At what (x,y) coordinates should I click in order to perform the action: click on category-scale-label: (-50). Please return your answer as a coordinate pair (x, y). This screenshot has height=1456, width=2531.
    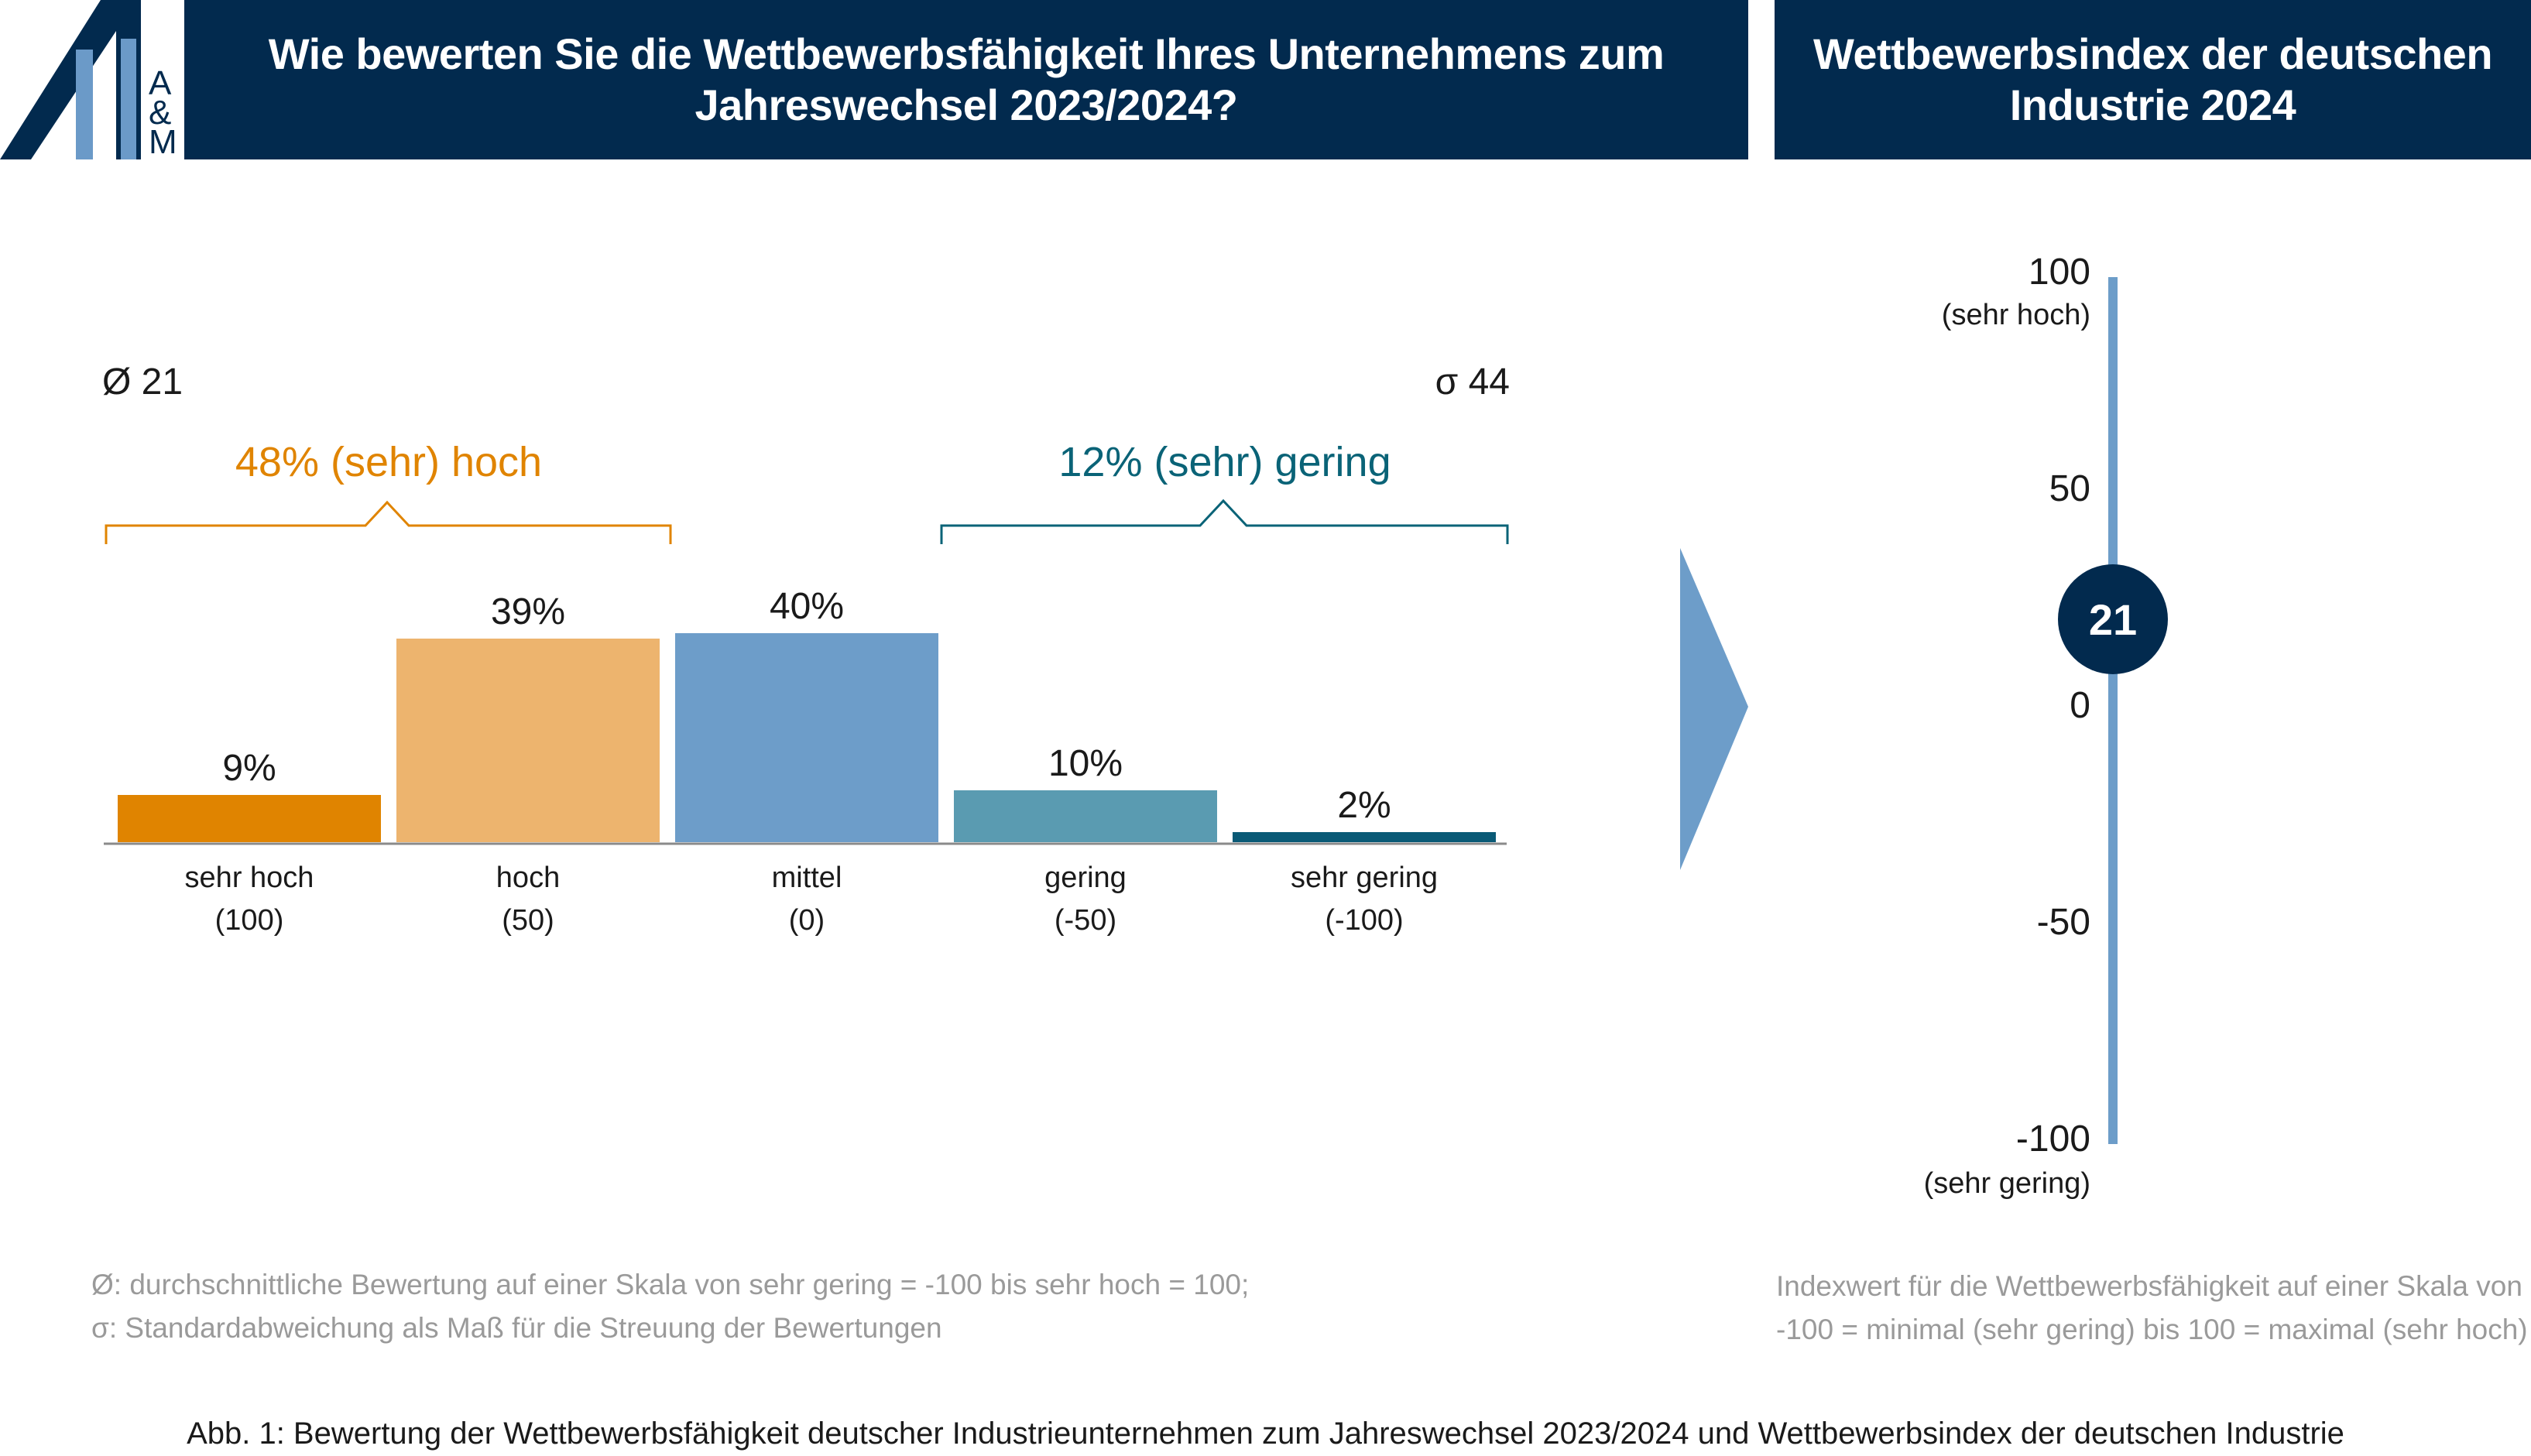
    Looking at the image, I should click on (1086, 920).